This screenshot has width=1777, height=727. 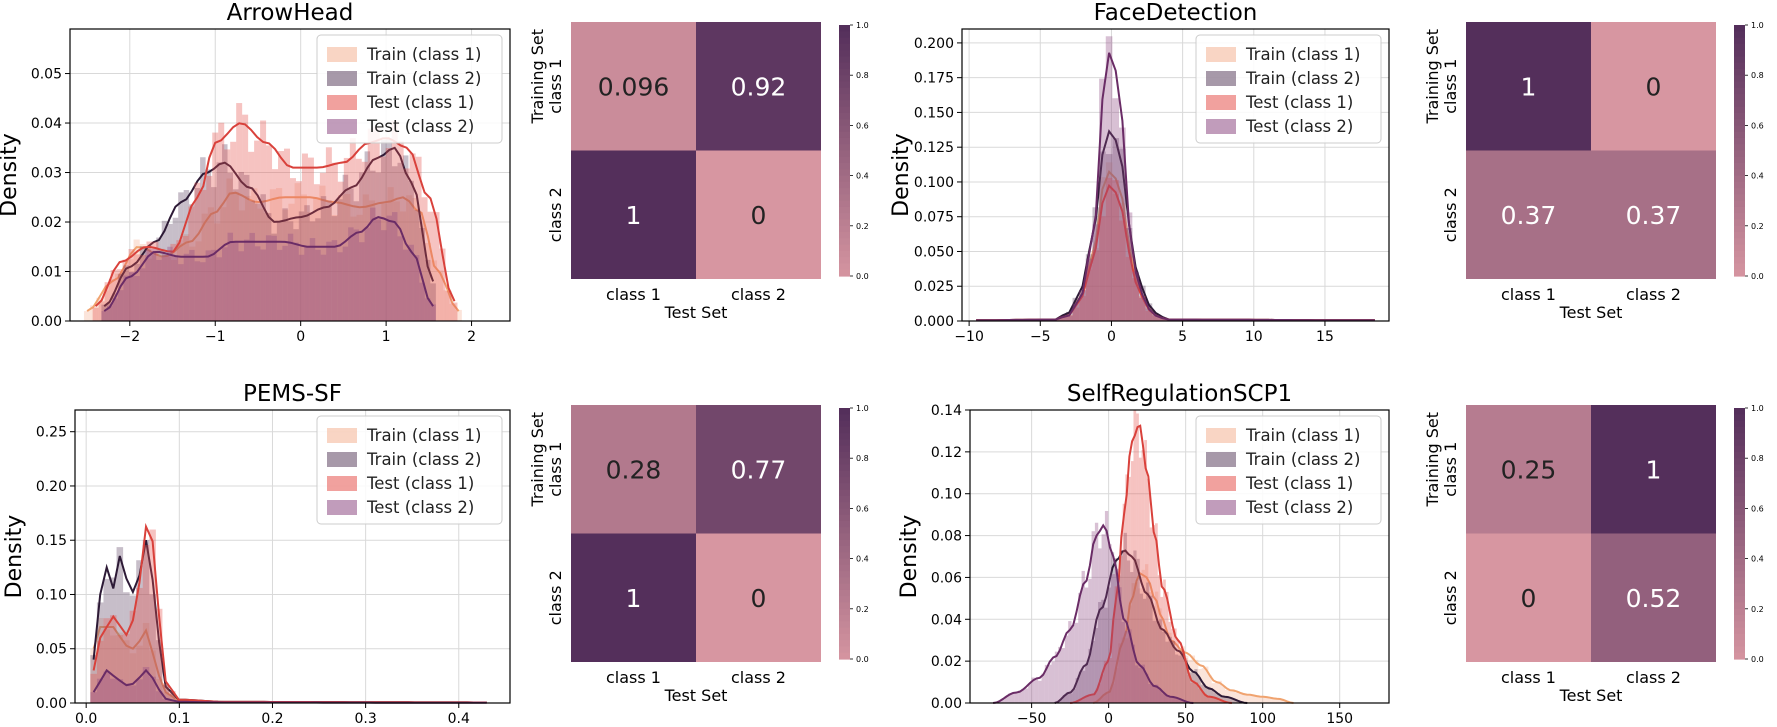 I want to click on y-tick-label: 0.100, so click(x=934, y=183).